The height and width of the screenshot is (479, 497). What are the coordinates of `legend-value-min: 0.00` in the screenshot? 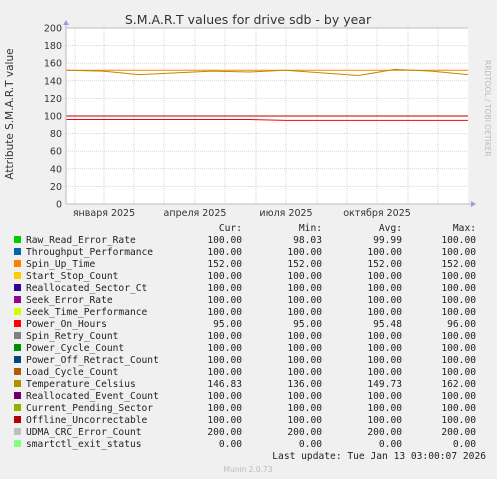 It's located at (310, 444).